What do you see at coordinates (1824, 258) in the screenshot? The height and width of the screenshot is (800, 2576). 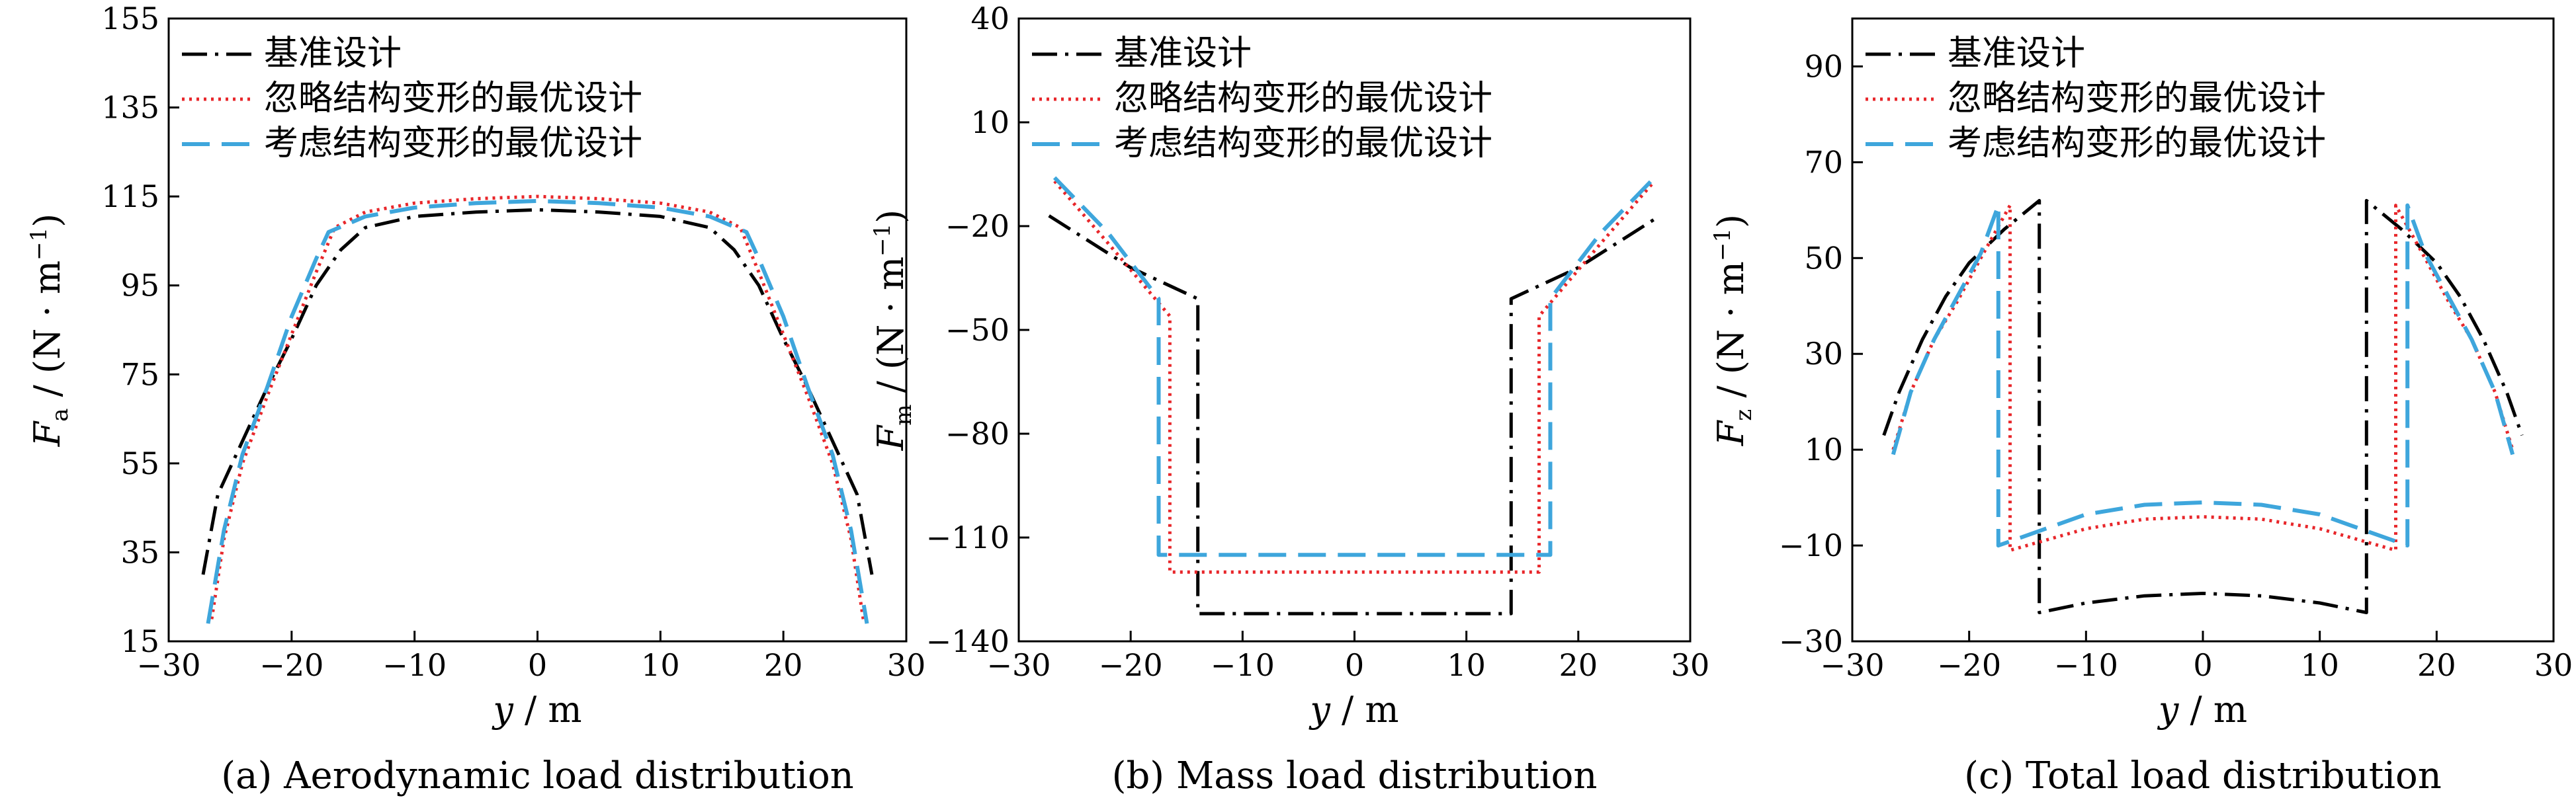 I see `y-tick-label: 50` at bounding box center [1824, 258].